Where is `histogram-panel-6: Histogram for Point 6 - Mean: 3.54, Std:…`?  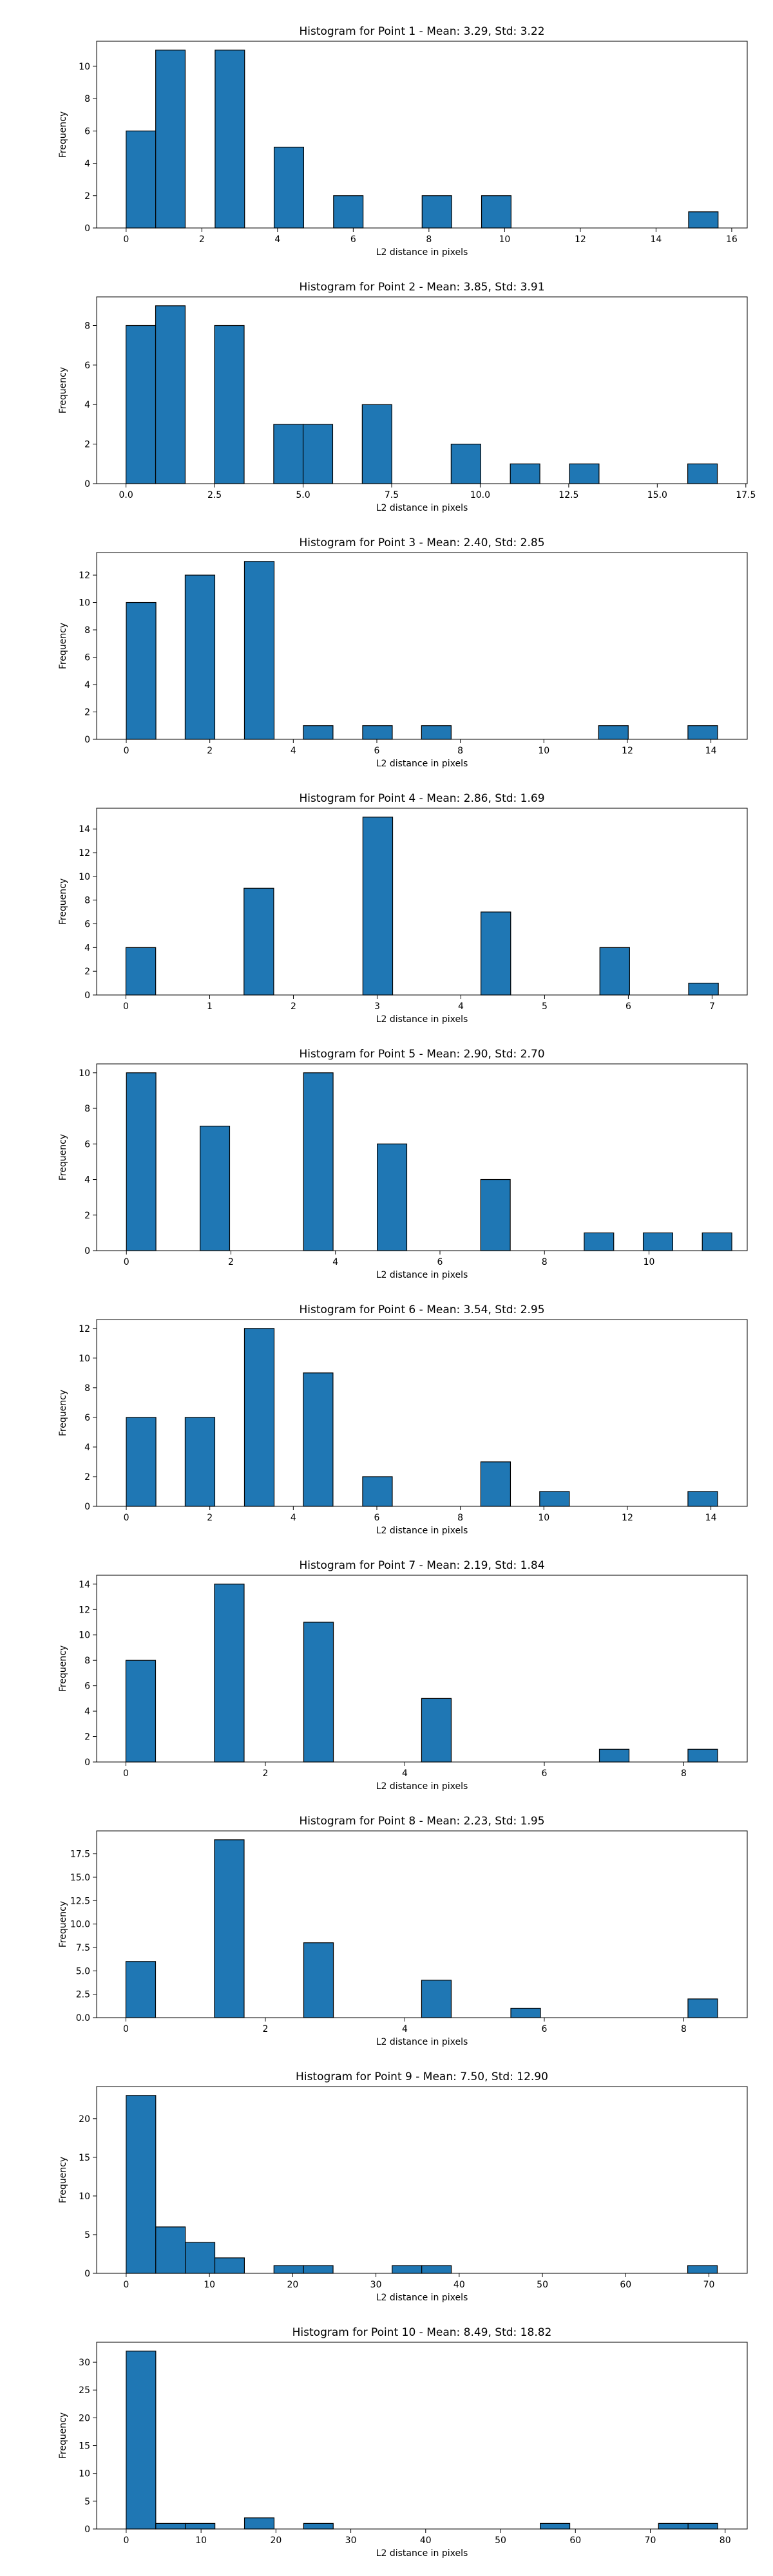
histogram-panel-6: Histogram for Point 6 - Mean: 3.54, Std:… is located at coordinates (403, 1419).